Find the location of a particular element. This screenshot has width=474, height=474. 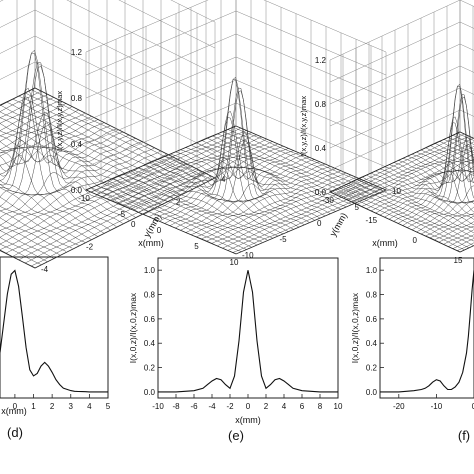

line-panel-d: 0 1 2 3 4 5 x(mm) (d) is located at coordinates (55, 348).